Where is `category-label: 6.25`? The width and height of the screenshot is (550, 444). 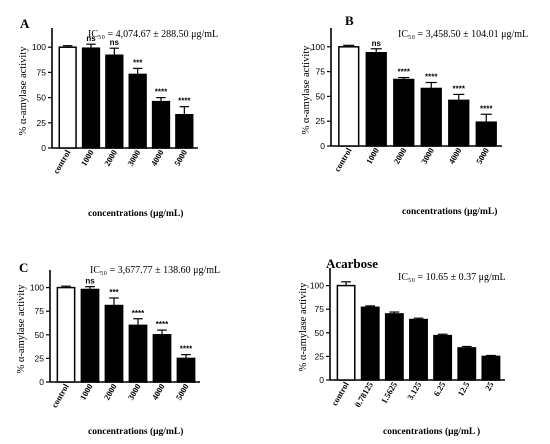
category-label: 6.25 is located at coordinates (439, 389).